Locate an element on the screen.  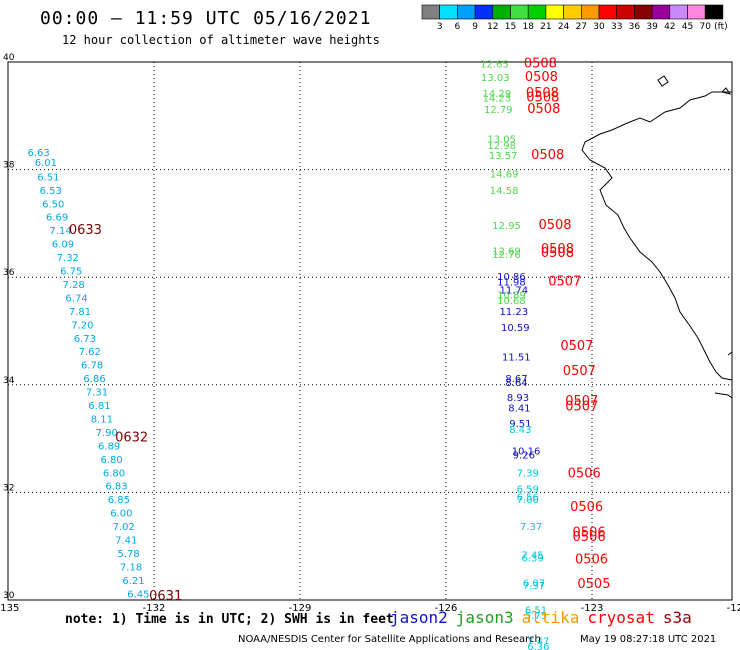
y-tick-label: 34 is located at coordinates (9, 381).